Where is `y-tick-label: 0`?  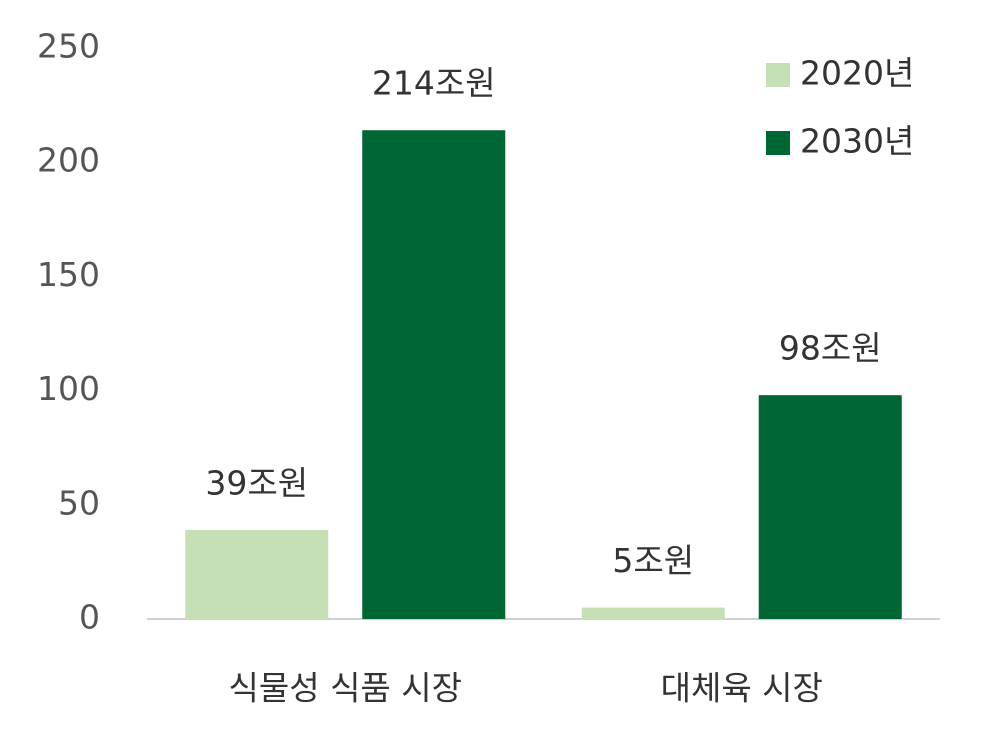 y-tick-label: 0 is located at coordinates (89, 617).